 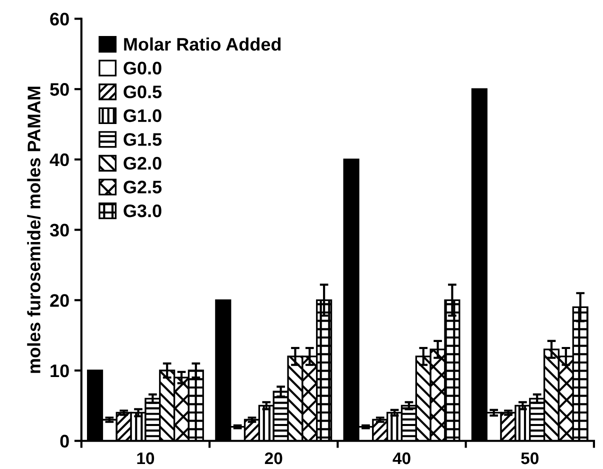 What do you see at coordinates (401, 458) in the screenshot?
I see `x-tick-label: 40` at bounding box center [401, 458].